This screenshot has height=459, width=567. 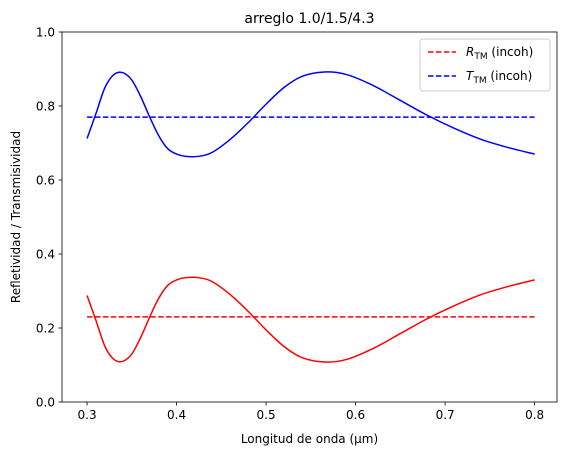 I want to click on legend-label-r-tm-sub: TM, so click(x=480, y=57).